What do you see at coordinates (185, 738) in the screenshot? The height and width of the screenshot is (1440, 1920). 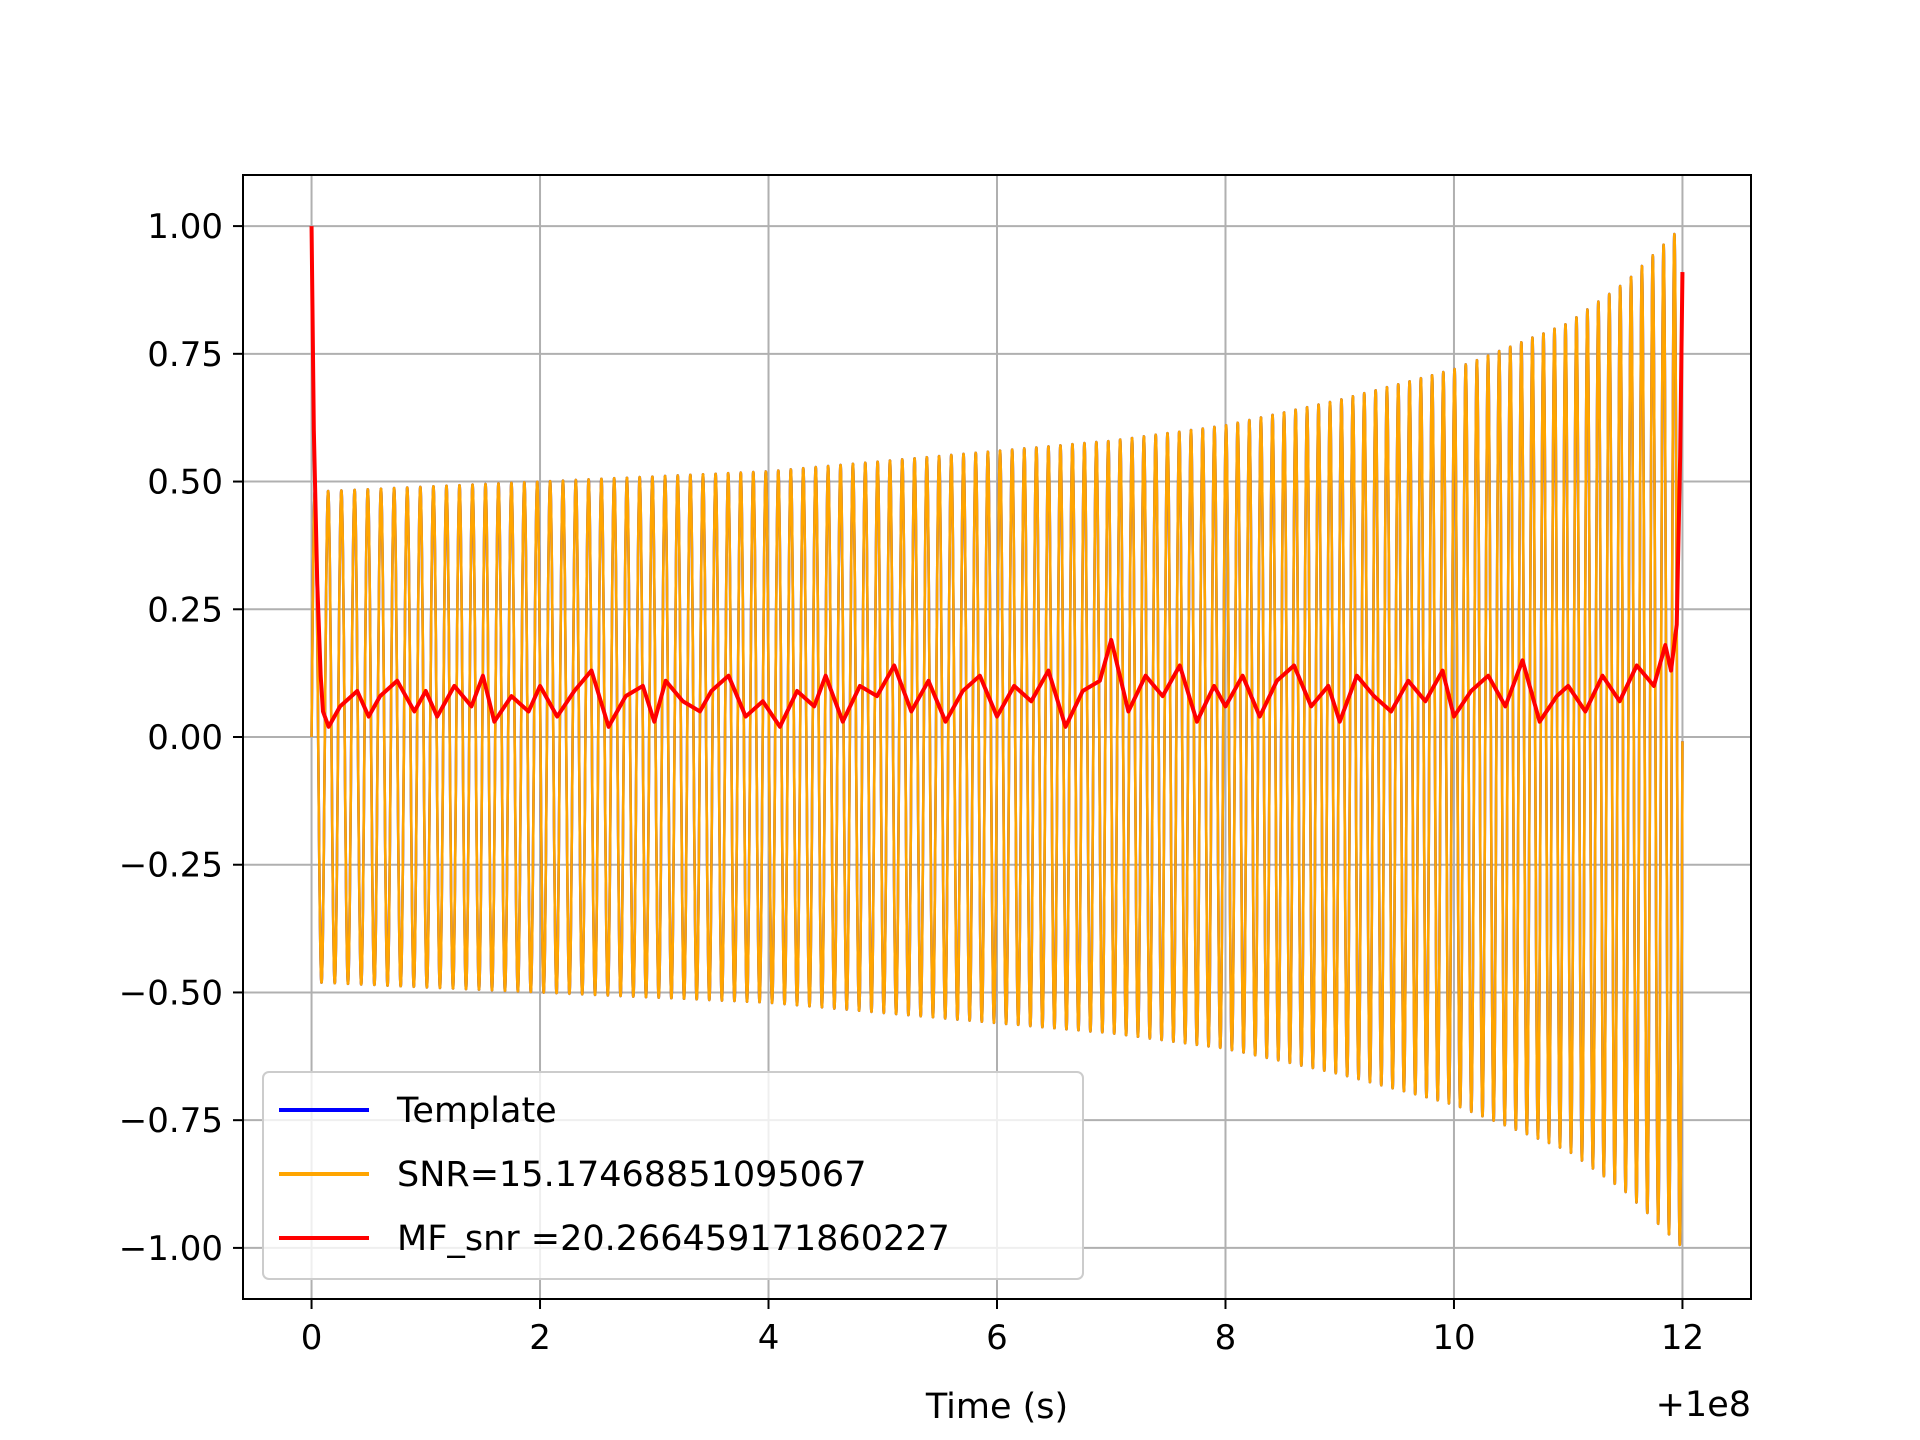 I see `y-tick-label: 0.00` at bounding box center [185, 738].